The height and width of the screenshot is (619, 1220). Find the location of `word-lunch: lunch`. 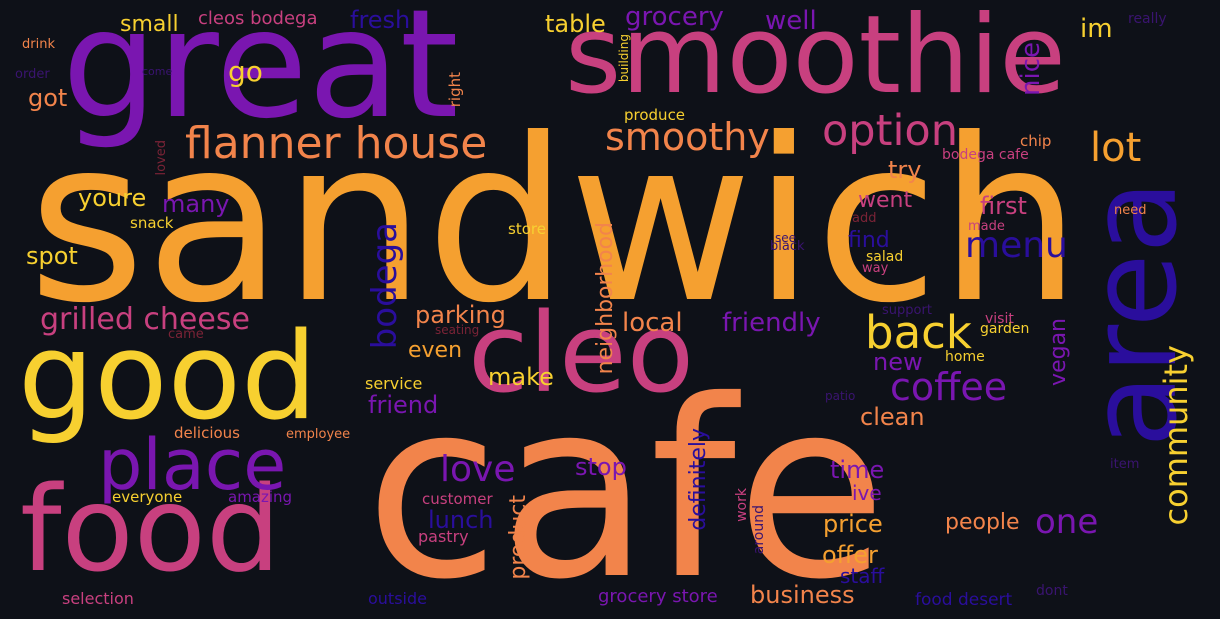

word-lunch: lunch is located at coordinates (461, 520).